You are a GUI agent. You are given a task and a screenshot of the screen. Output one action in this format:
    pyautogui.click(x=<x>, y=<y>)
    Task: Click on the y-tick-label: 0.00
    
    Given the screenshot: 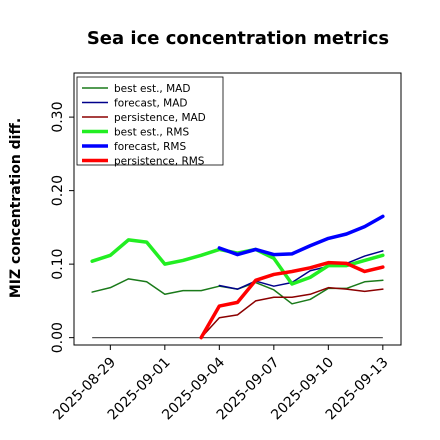 What is the action you would take?
    pyautogui.click(x=58, y=337)
    